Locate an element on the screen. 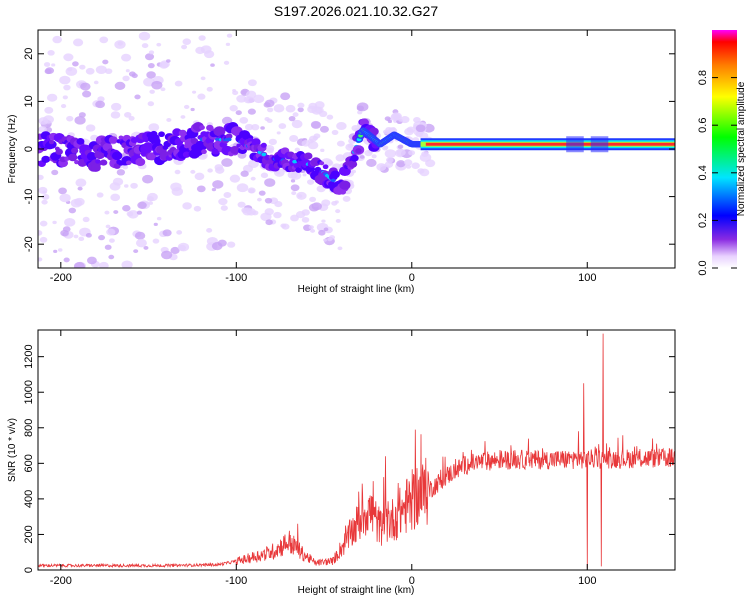  spectrogram-x-label: Height of straight line (km) is located at coordinates (356, 289).